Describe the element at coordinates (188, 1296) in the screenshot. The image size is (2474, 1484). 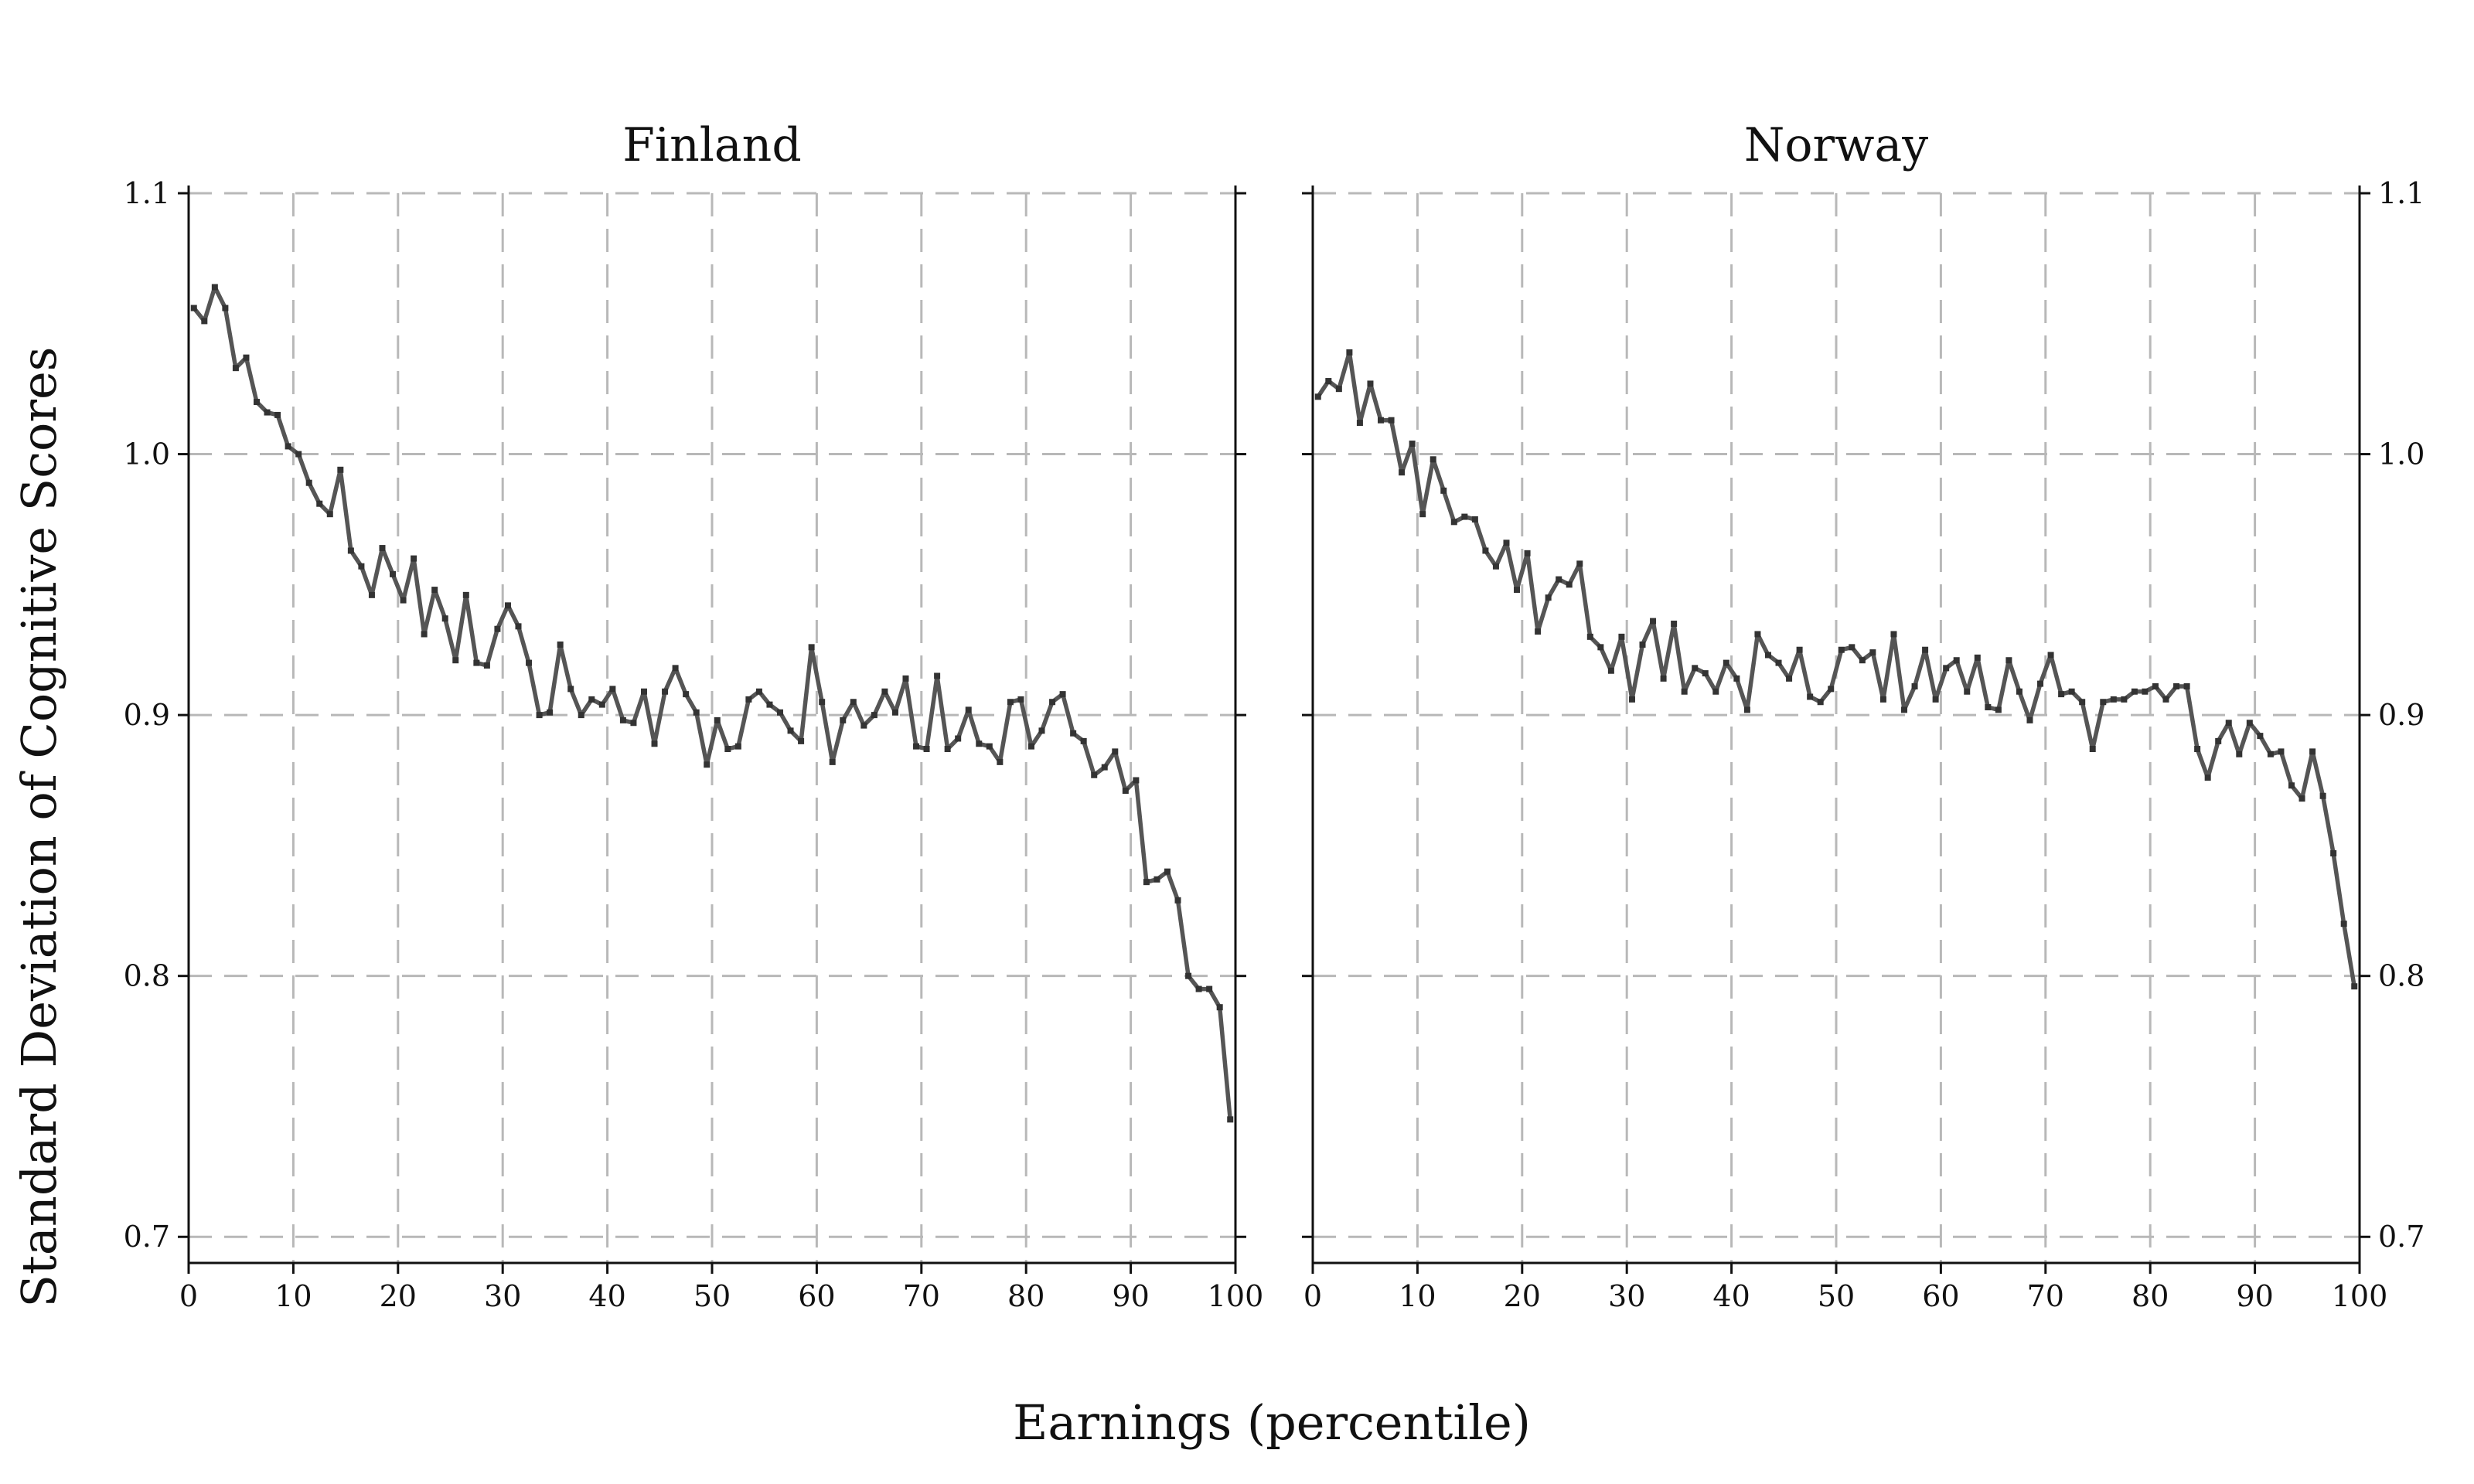
I see `x-tick-label: 0` at that location.